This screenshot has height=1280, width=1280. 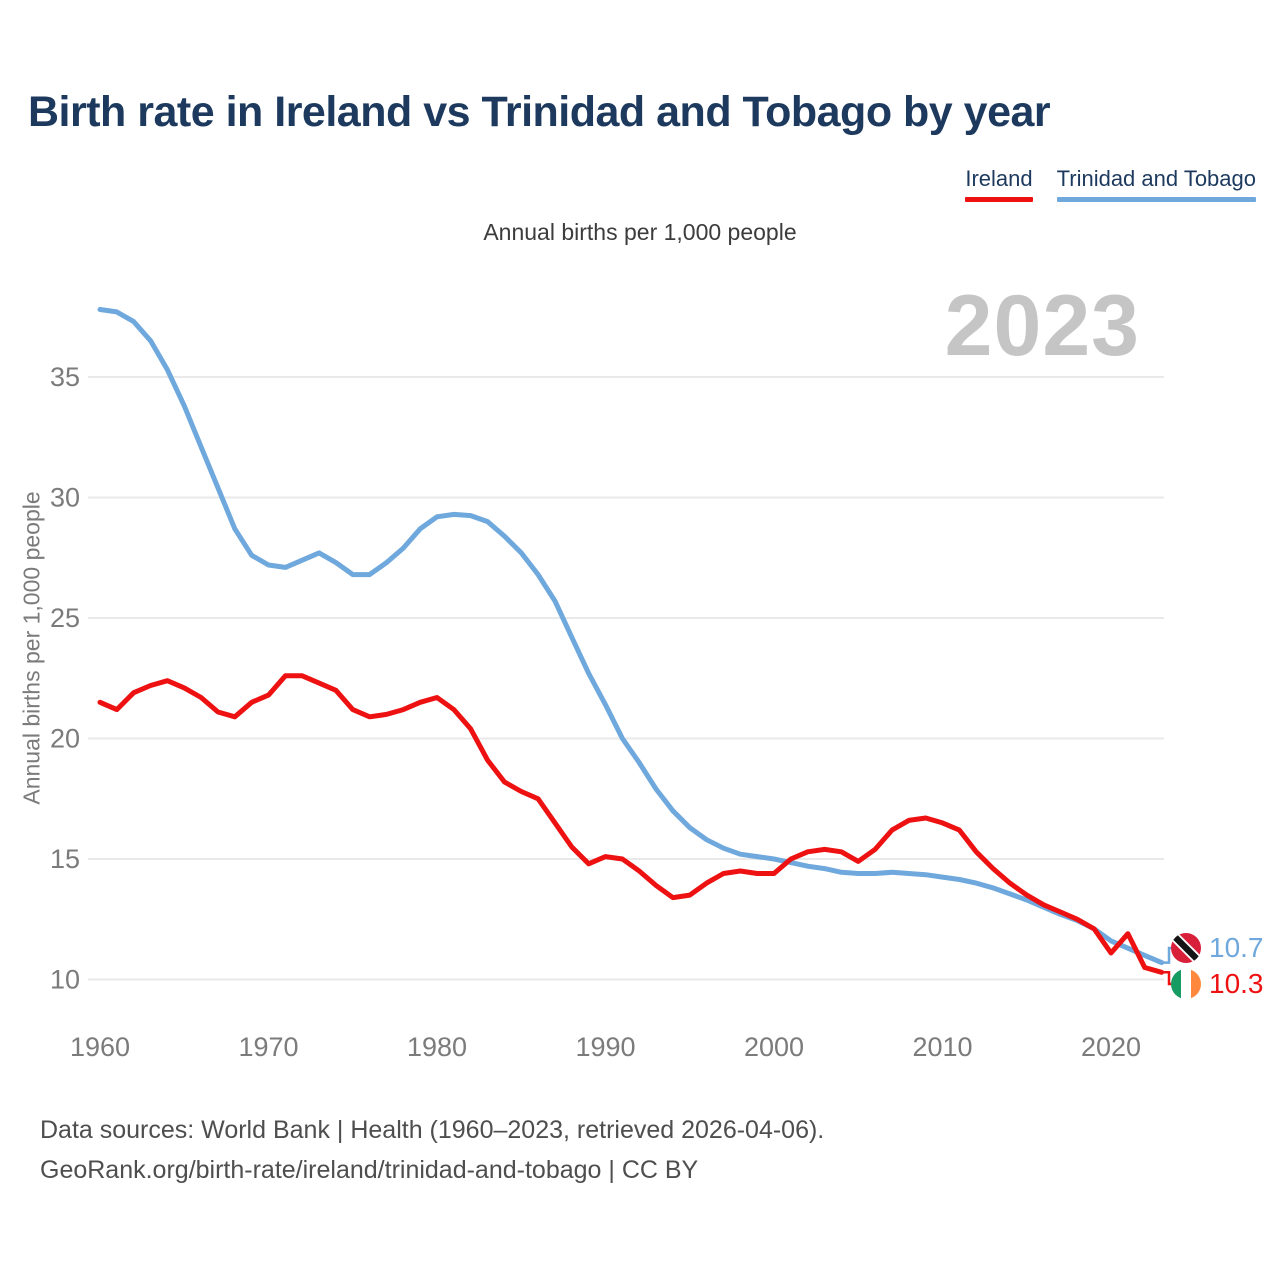 What do you see at coordinates (1236, 947) in the screenshot?
I see `end-value-trinidad-and-tobago: 10.7` at bounding box center [1236, 947].